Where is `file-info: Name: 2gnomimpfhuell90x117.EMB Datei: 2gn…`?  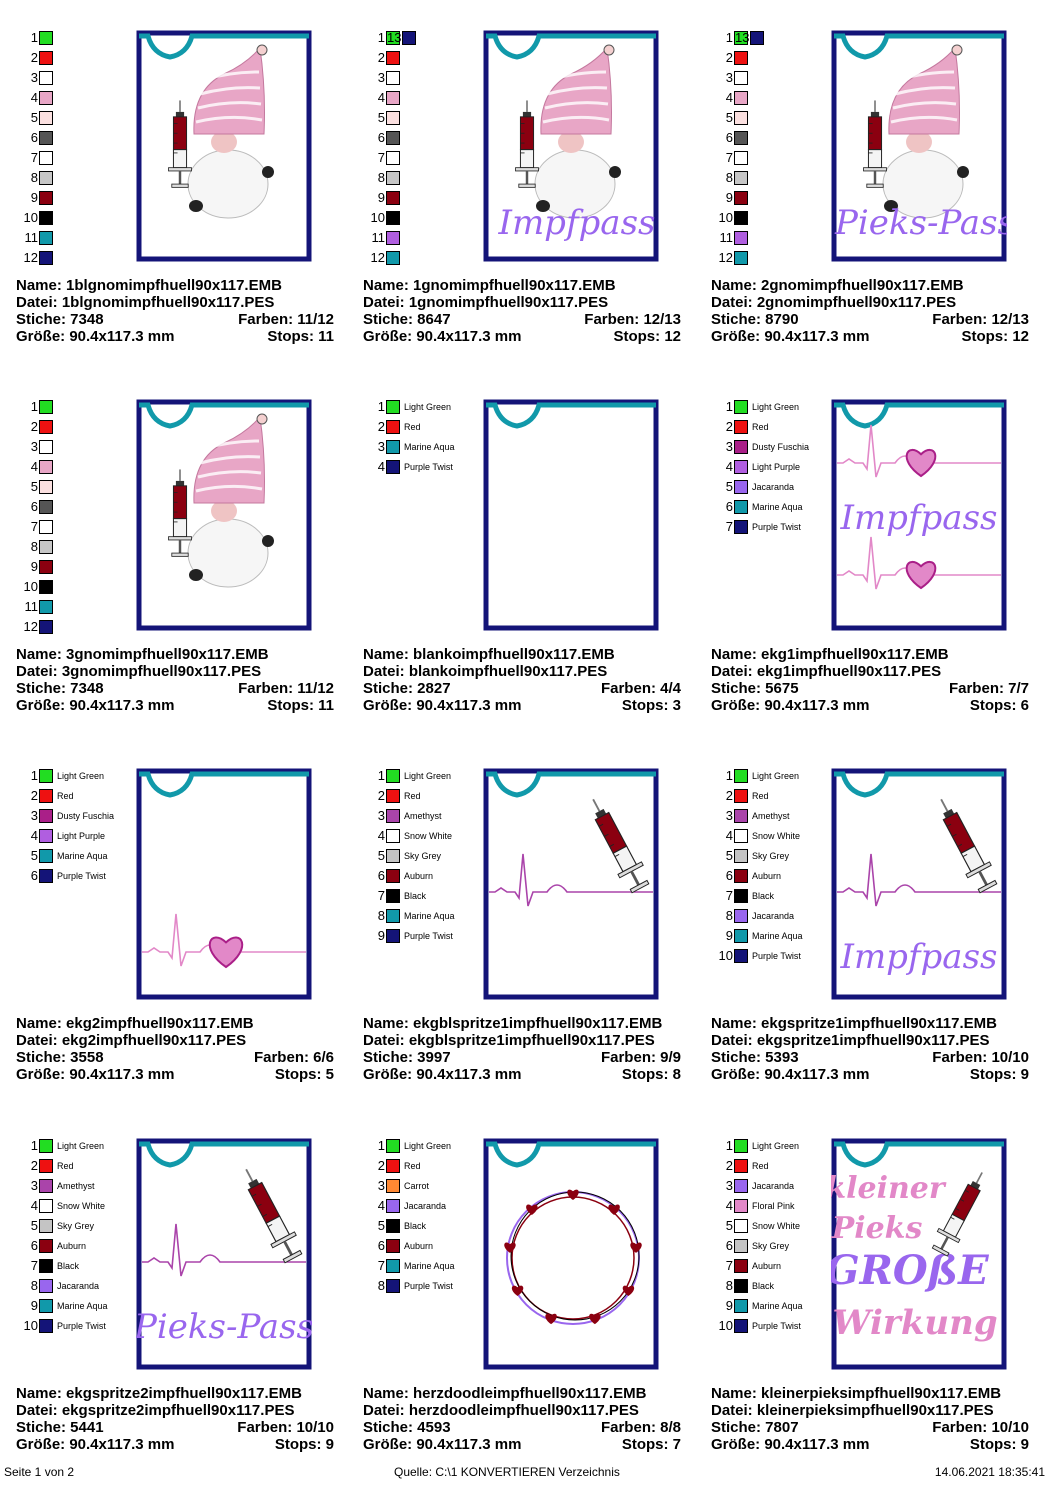 file-info: Name: 2gnomimpfhuell90x117.EMB Datei: 2gn… is located at coordinates (870, 311).